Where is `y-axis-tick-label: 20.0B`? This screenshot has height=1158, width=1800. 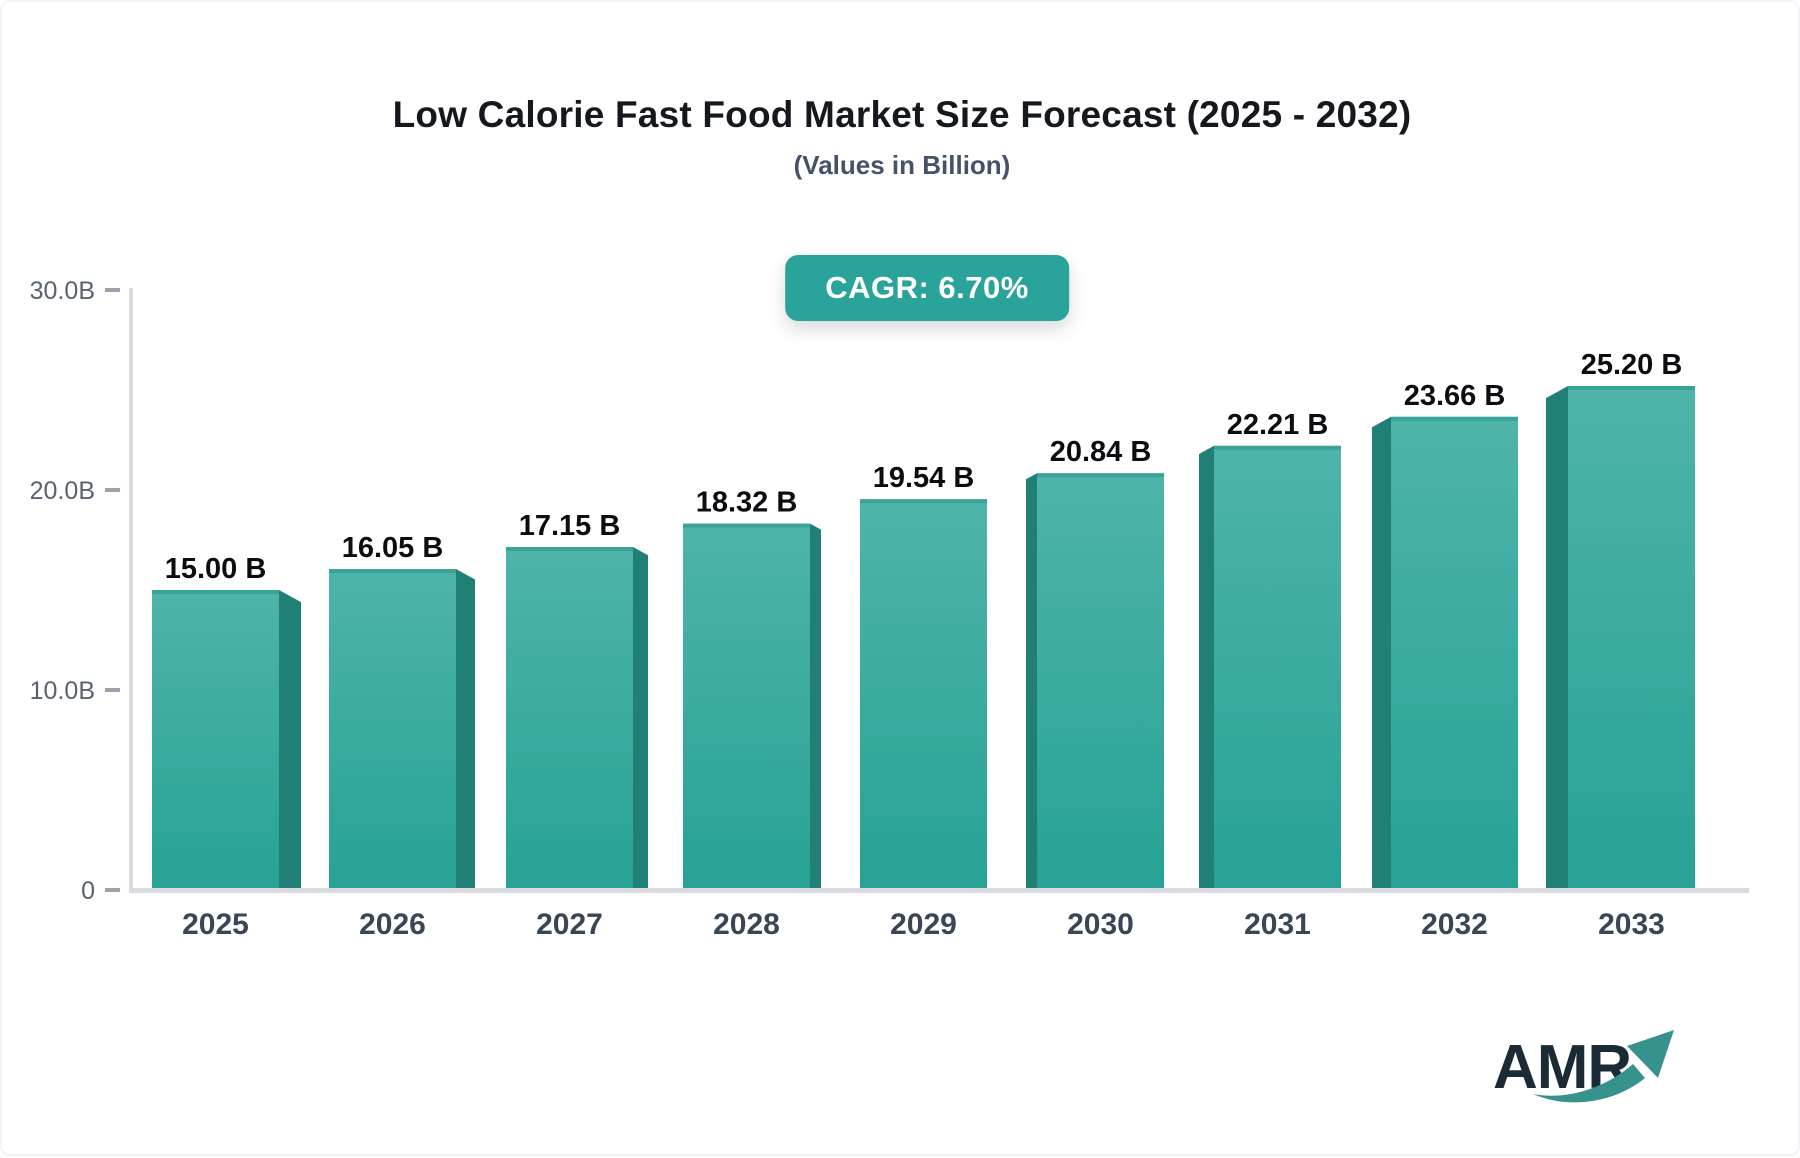
y-axis-tick-label: 20.0B is located at coordinates (62, 491).